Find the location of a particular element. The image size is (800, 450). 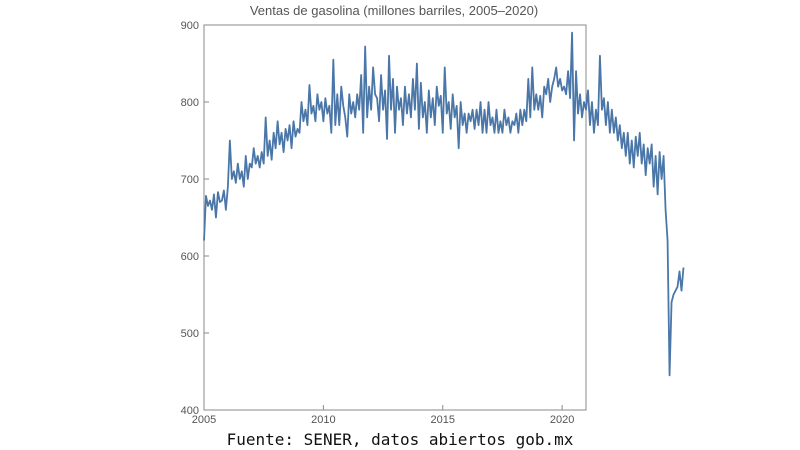

y-tick-label: 600 is located at coordinates (190, 257).